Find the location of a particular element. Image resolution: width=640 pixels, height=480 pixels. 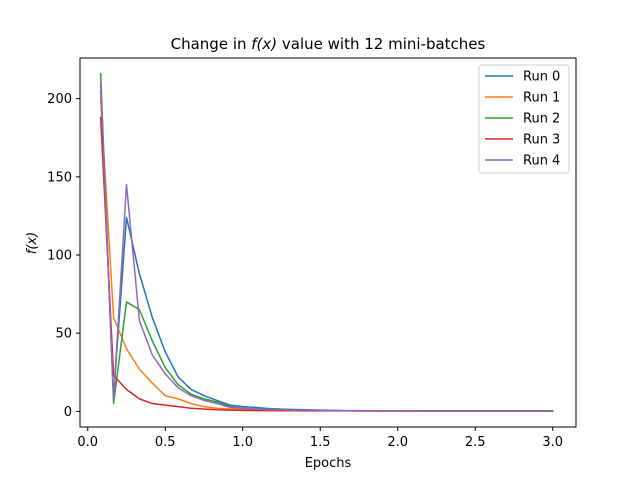

x-tick-label: 2.0 is located at coordinates (397, 442).